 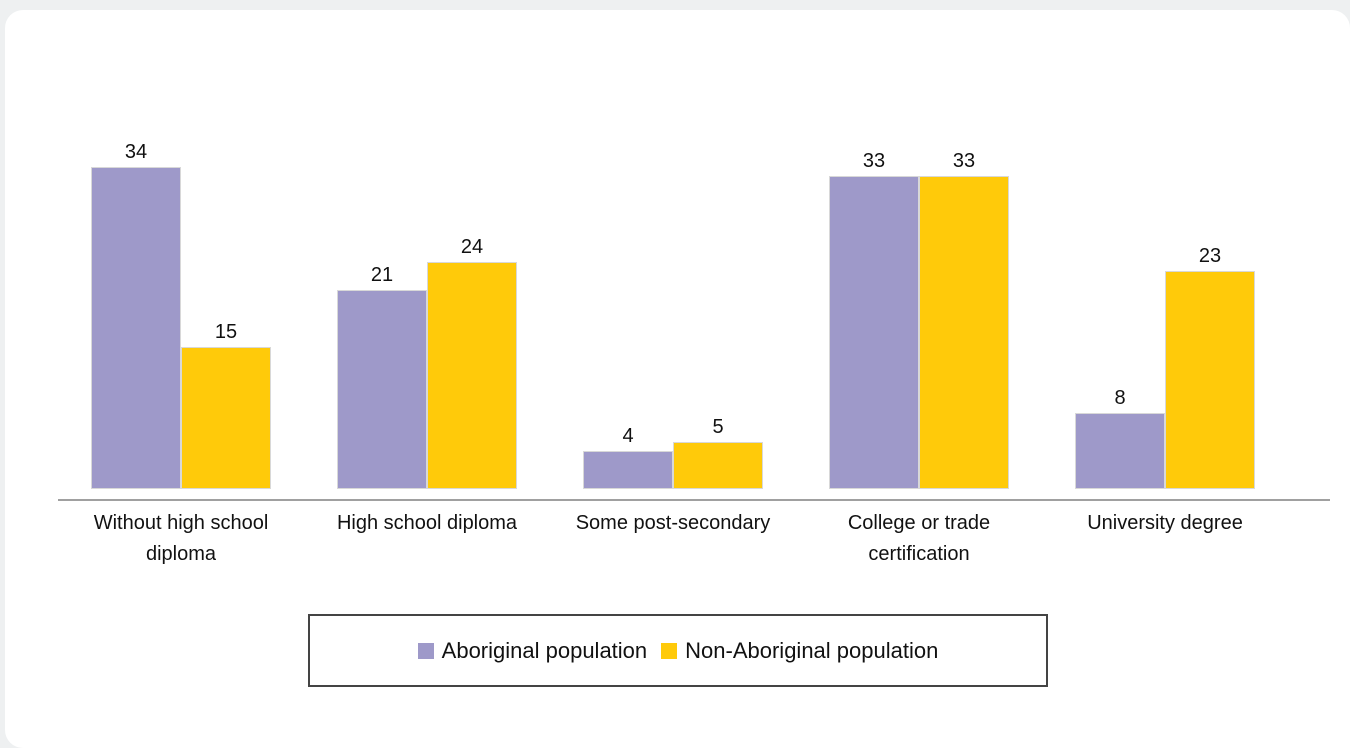 What do you see at coordinates (226, 331) in the screenshot?
I see `data-label: 15` at bounding box center [226, 331].